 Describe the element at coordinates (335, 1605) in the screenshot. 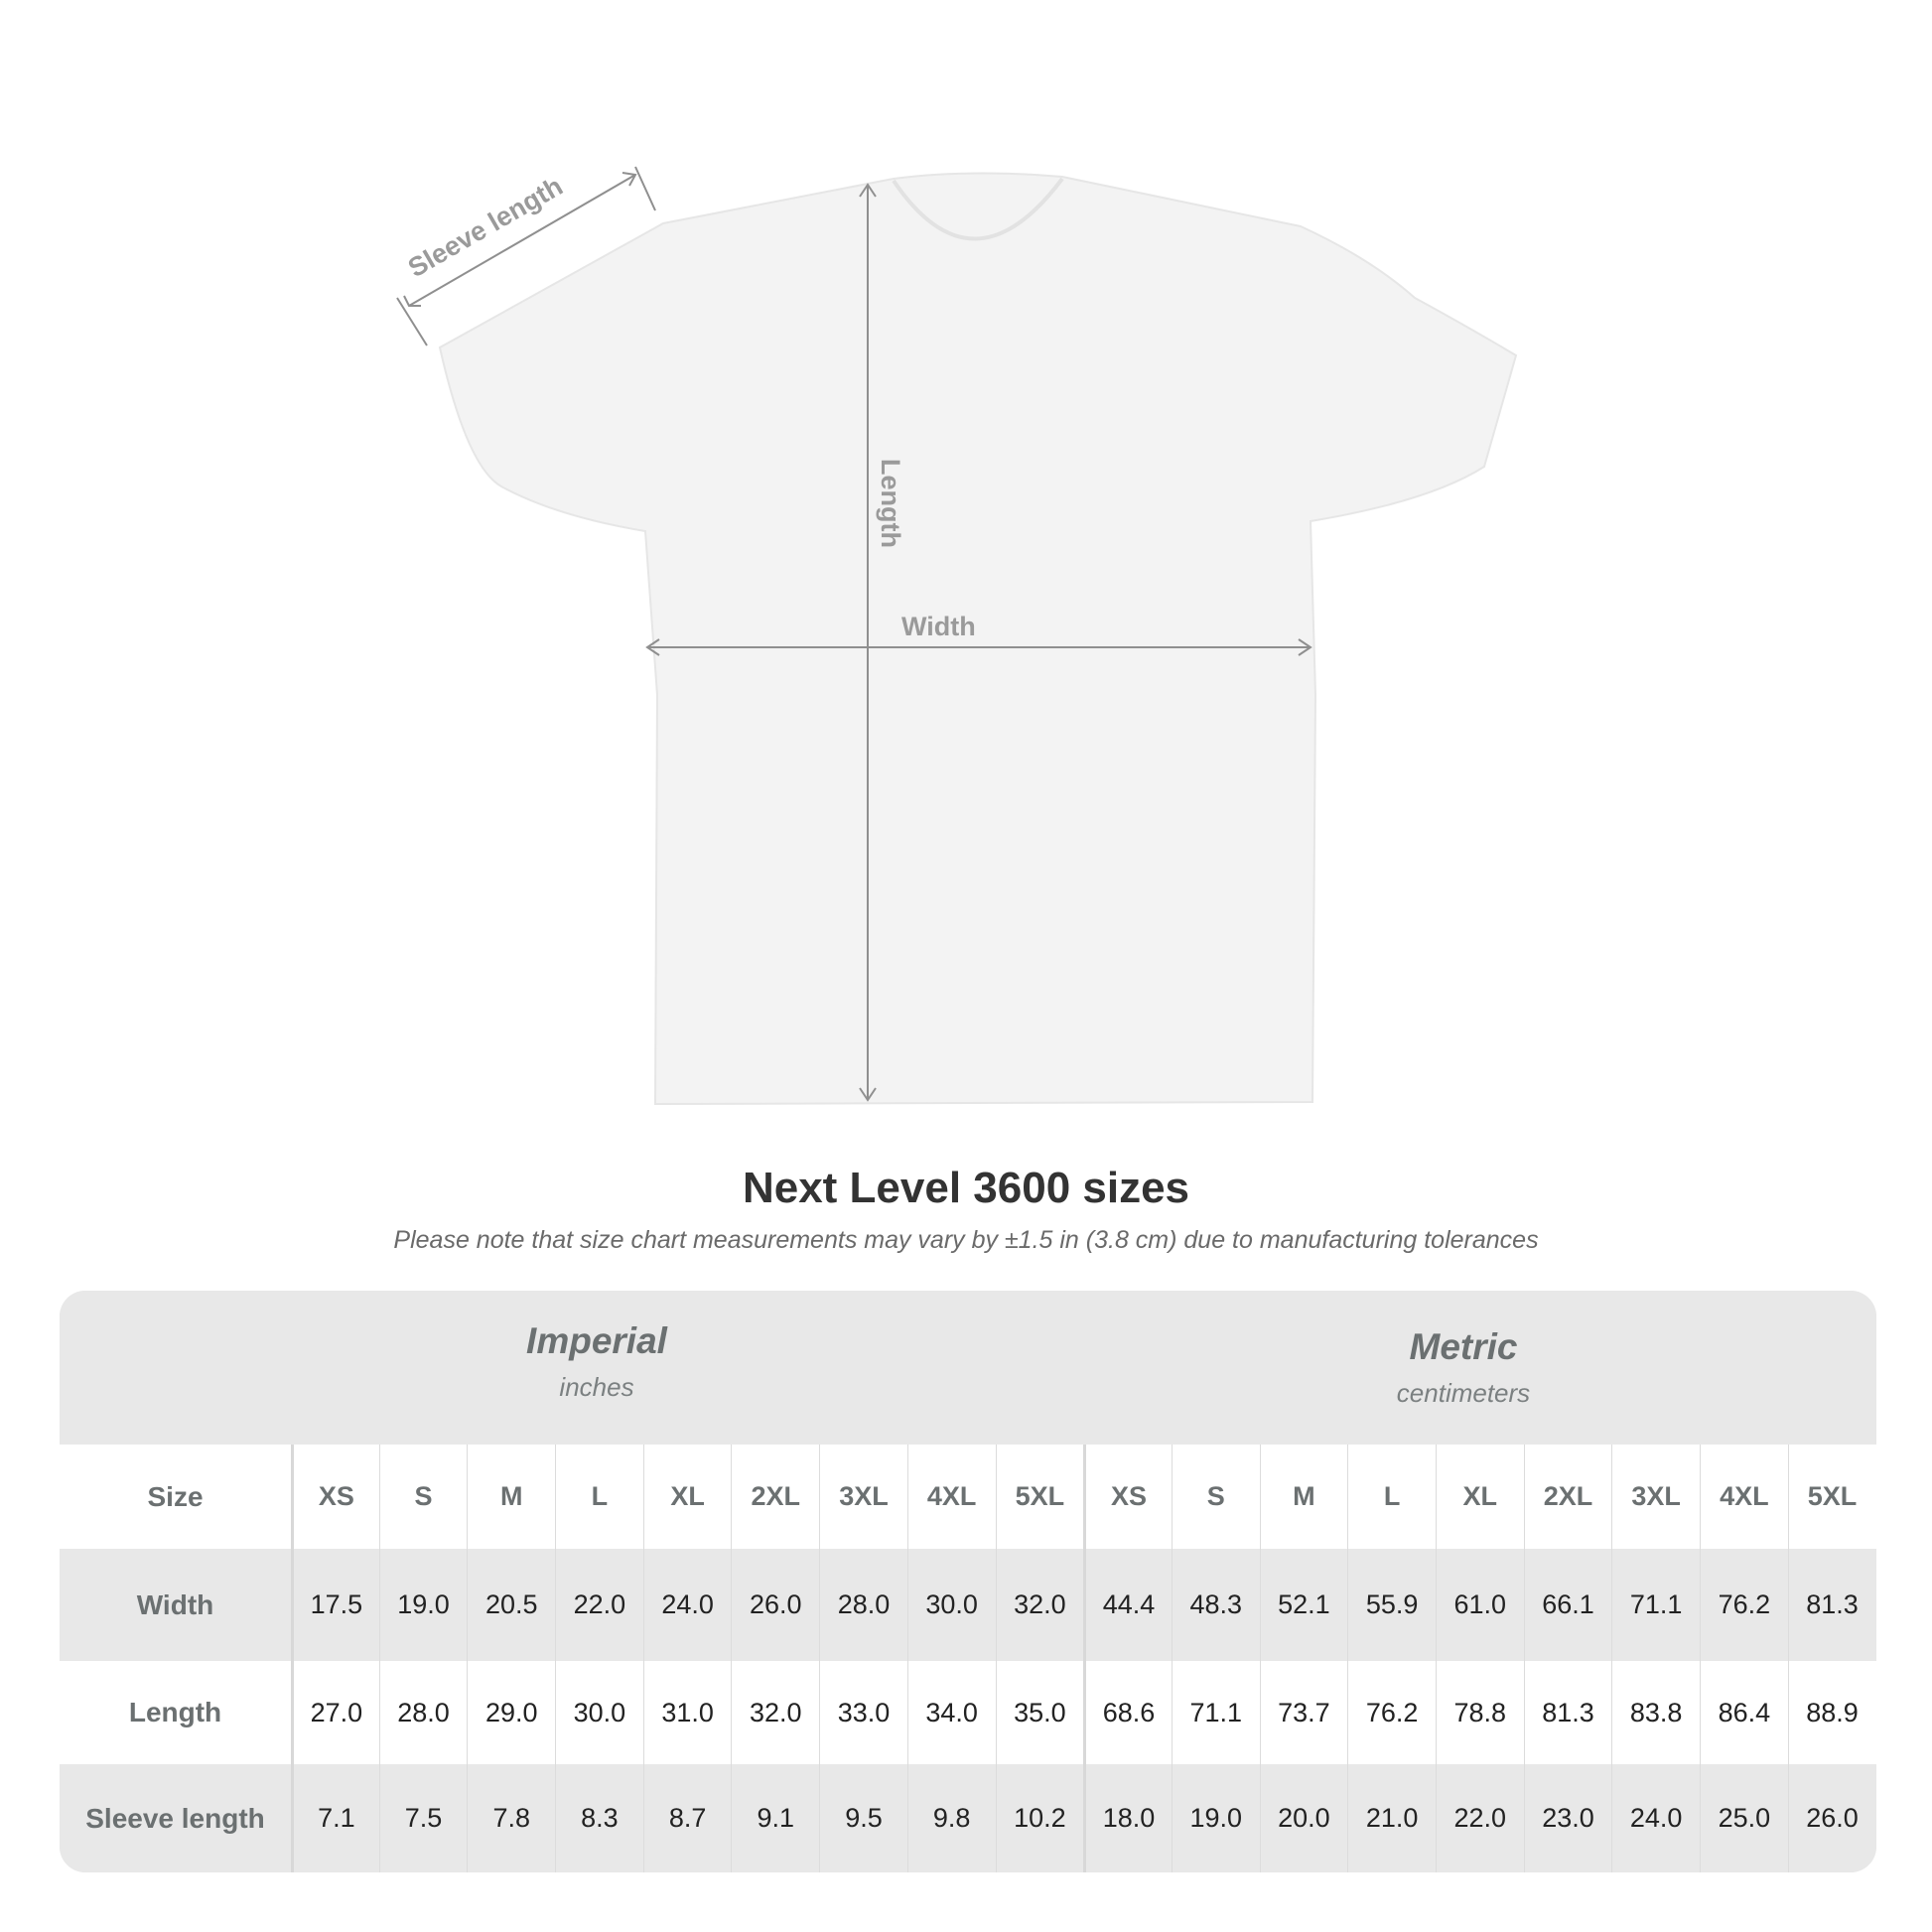

I see `imperial-value: 17.5` at that location.